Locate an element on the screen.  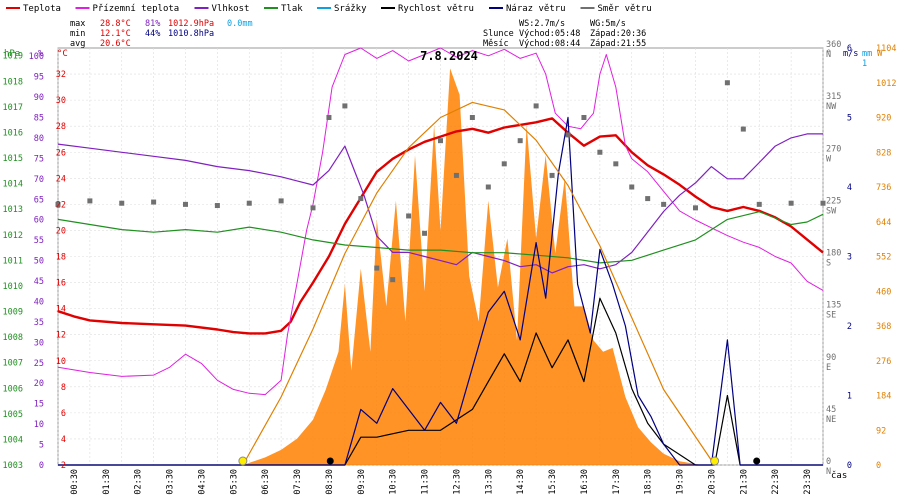
time-tick-label: 20:30 is located at coordinates (712, 482).